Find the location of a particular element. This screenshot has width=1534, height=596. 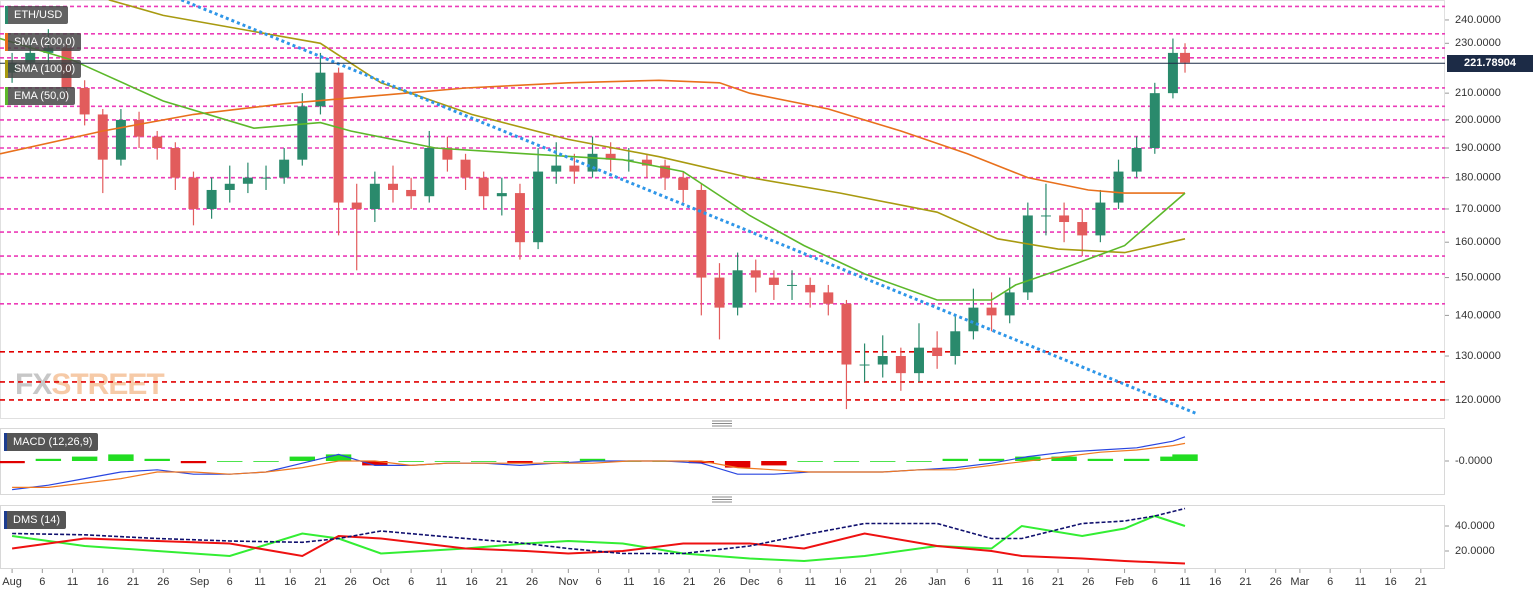

watermark-fx: FX is located at coordinates (33, 384).